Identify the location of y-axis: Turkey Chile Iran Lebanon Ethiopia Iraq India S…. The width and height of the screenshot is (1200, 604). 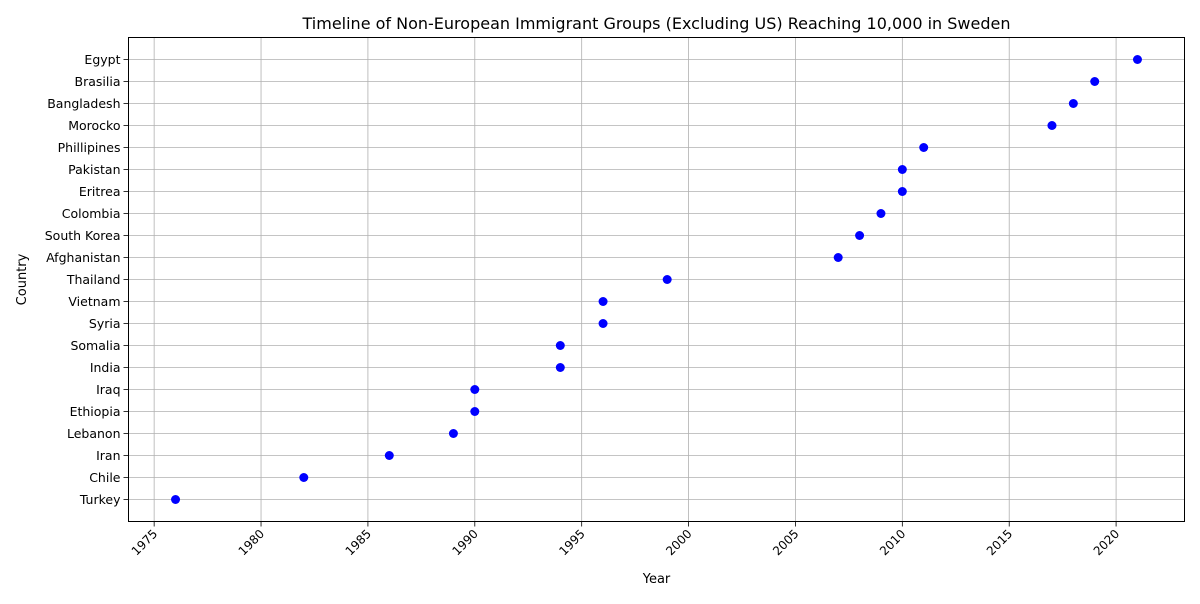
(87, 279).